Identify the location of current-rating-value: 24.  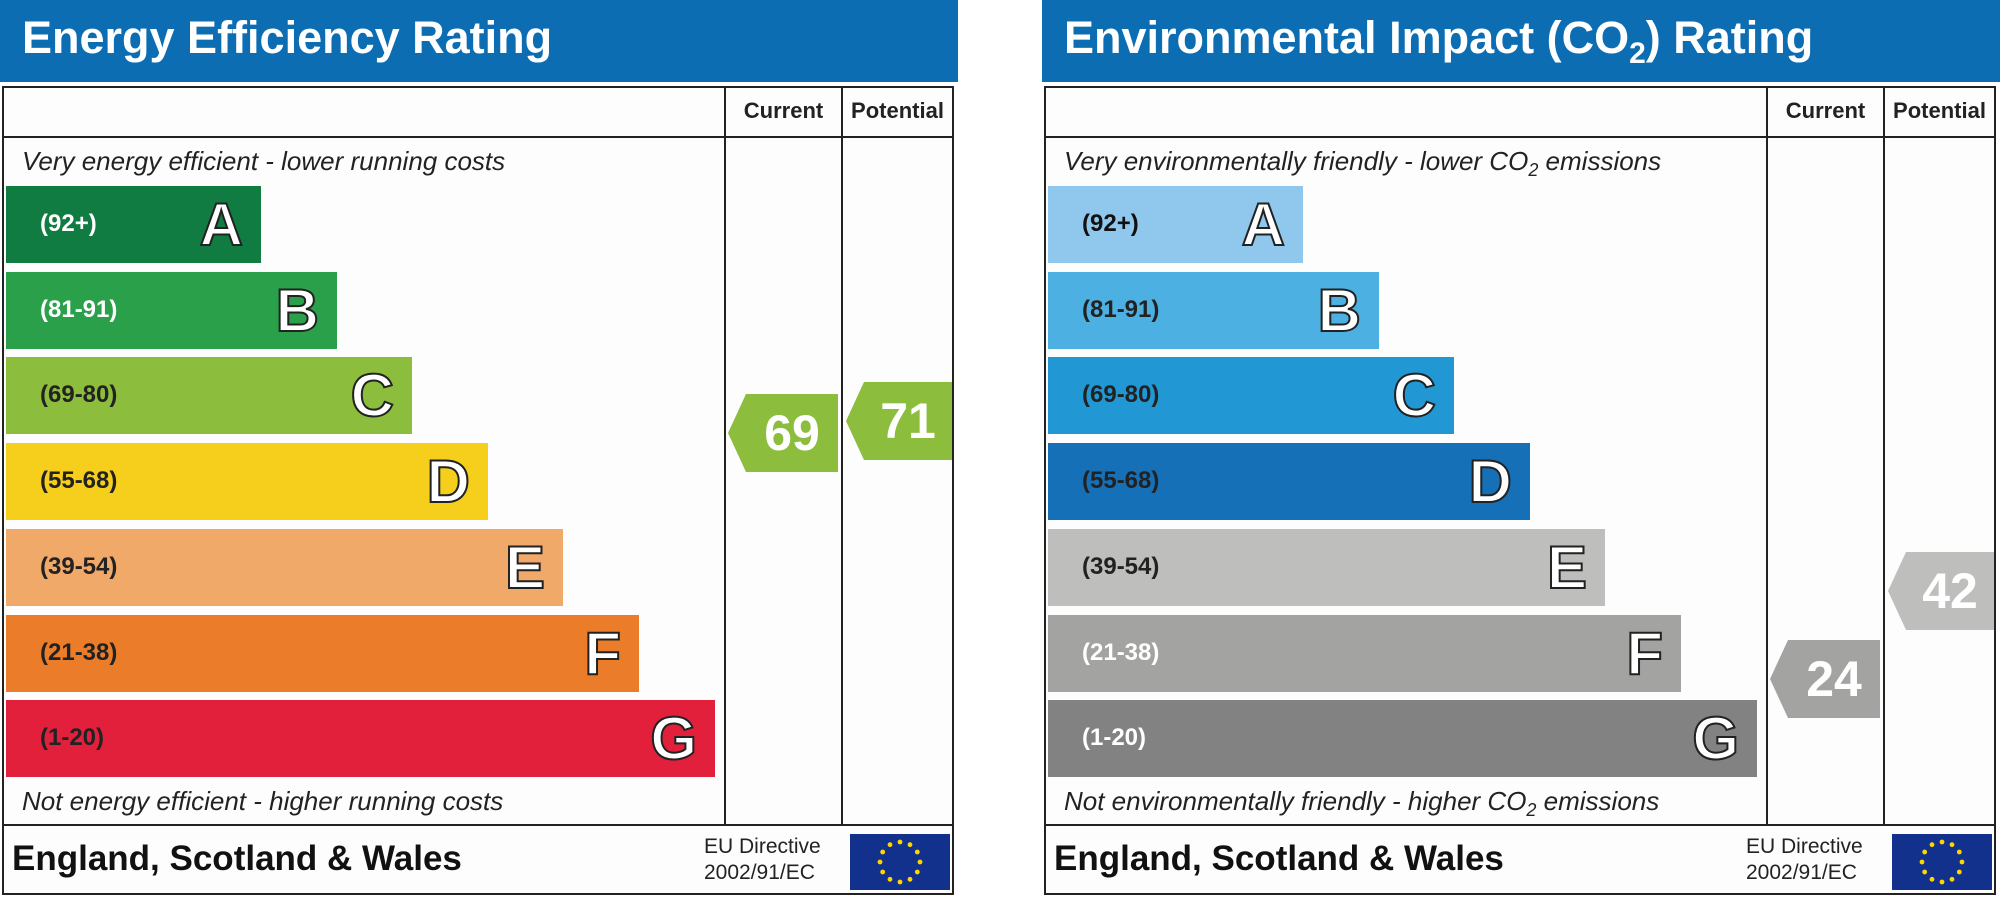
(1834, 678).